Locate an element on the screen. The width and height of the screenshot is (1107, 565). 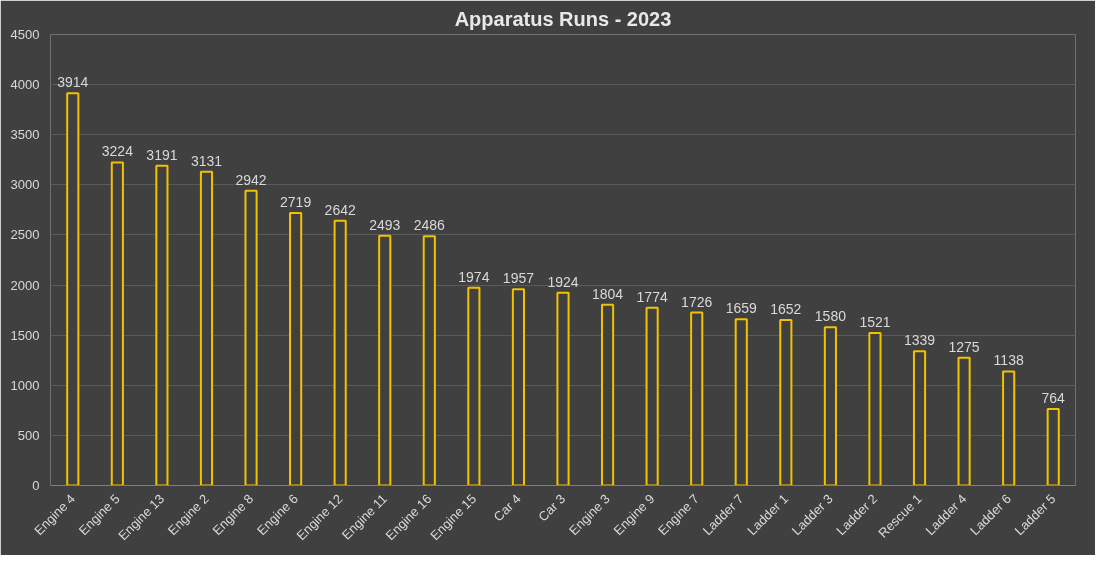
data-label: 2942 is located at coordinates (251, 179).